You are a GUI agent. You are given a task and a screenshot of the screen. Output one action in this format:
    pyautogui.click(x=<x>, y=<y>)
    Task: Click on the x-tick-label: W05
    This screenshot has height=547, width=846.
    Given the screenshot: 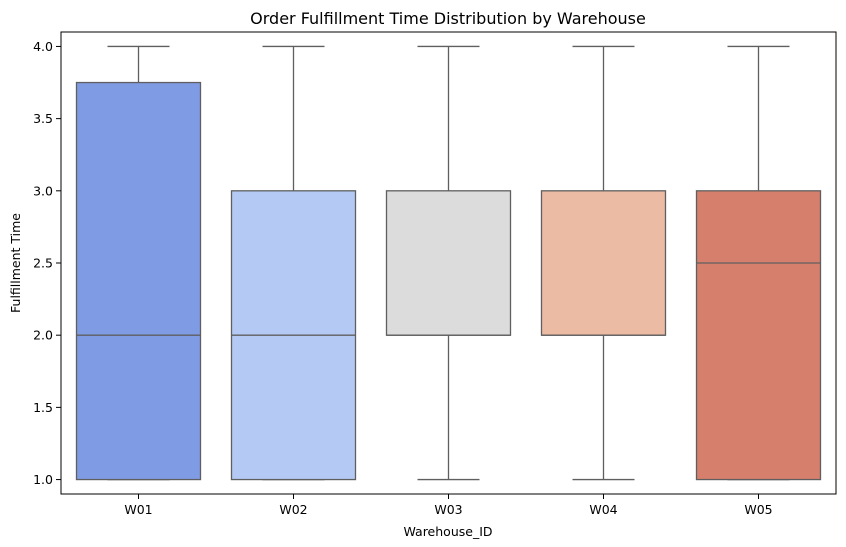 What is the action you would take?
    pyautogui.click(x=758, y=509)
    